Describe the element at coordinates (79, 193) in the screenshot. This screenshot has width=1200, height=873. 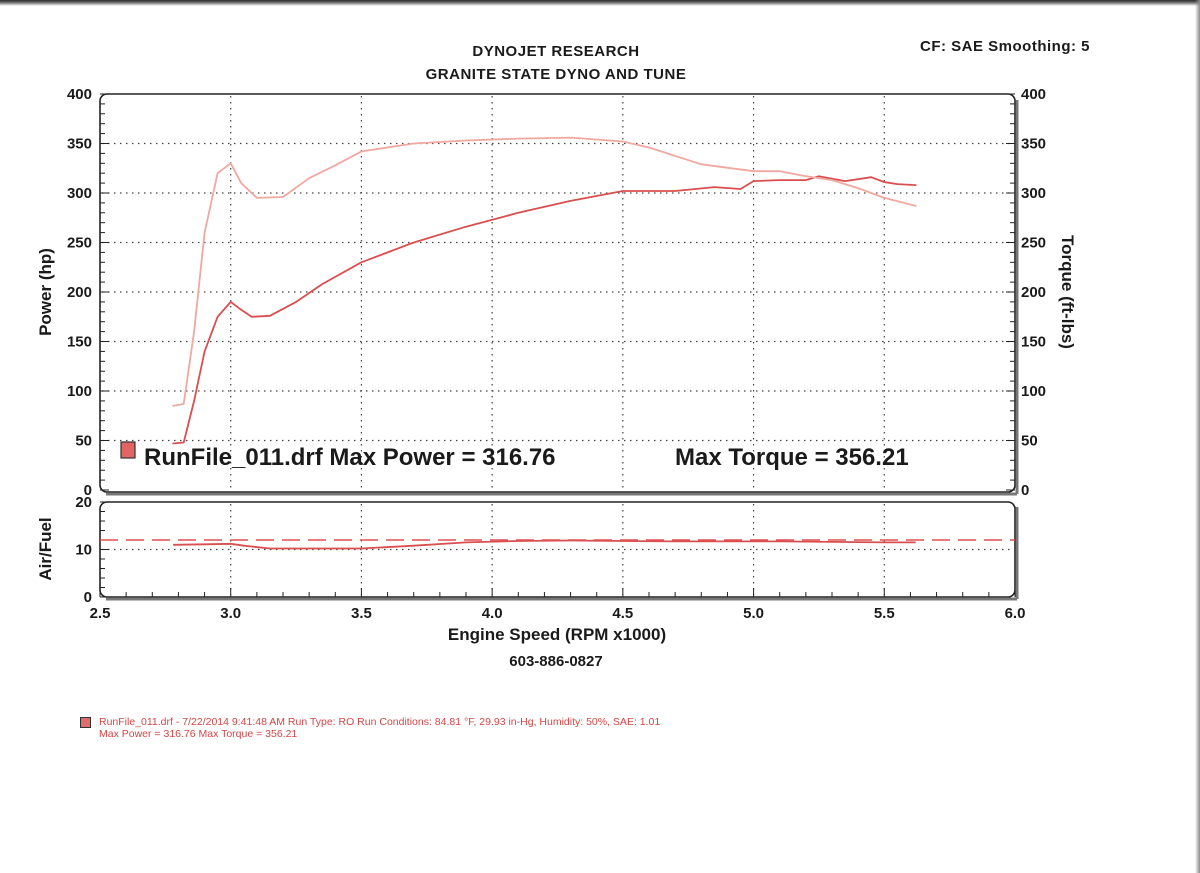
I see `power-tick-label: 300` at that location.